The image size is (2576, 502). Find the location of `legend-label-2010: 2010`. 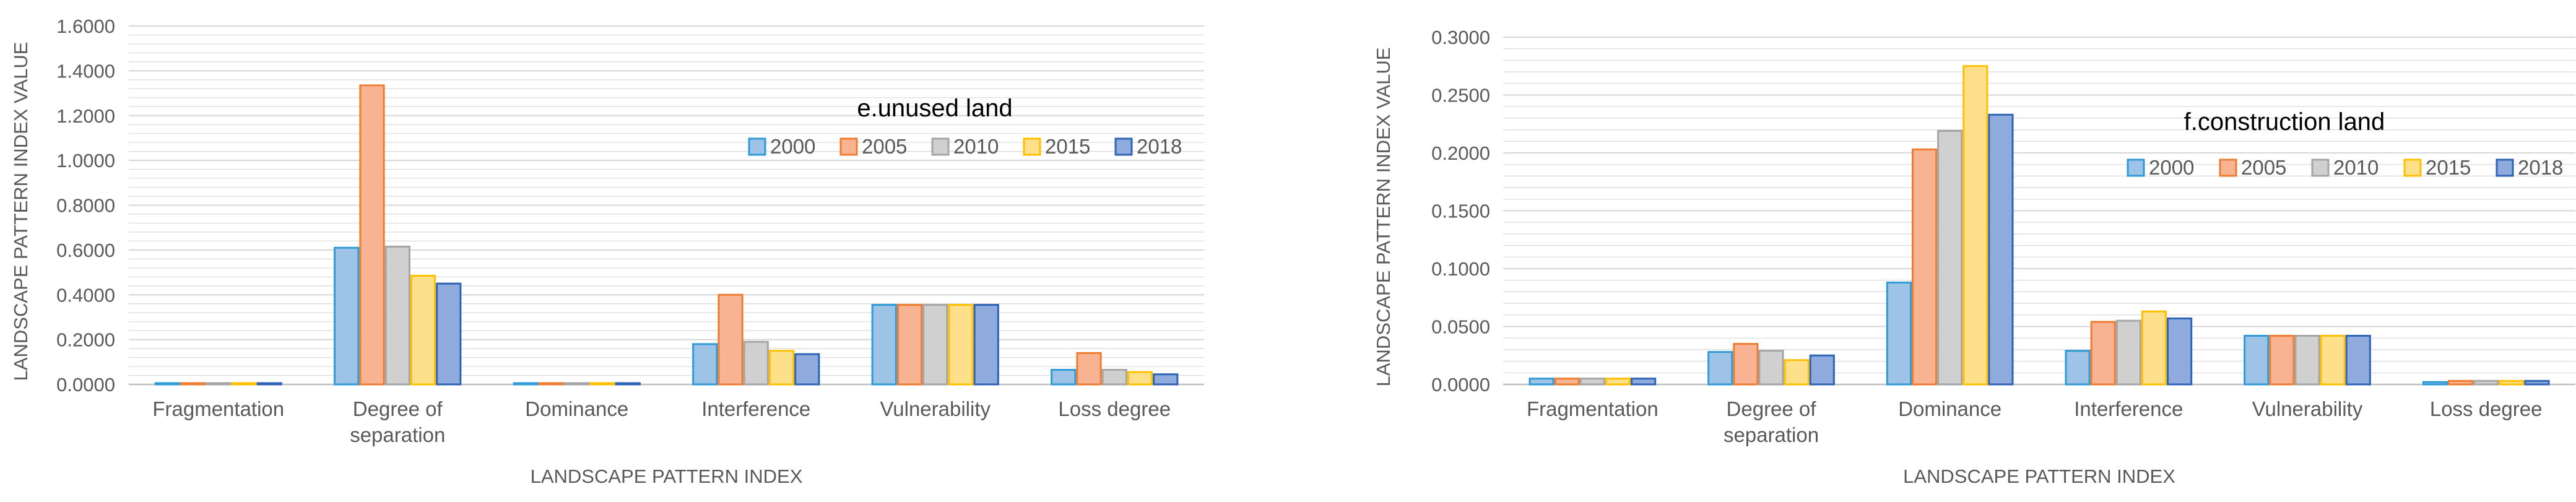

legend-label-2010: 2010 is located at coordinates (2356, 167).